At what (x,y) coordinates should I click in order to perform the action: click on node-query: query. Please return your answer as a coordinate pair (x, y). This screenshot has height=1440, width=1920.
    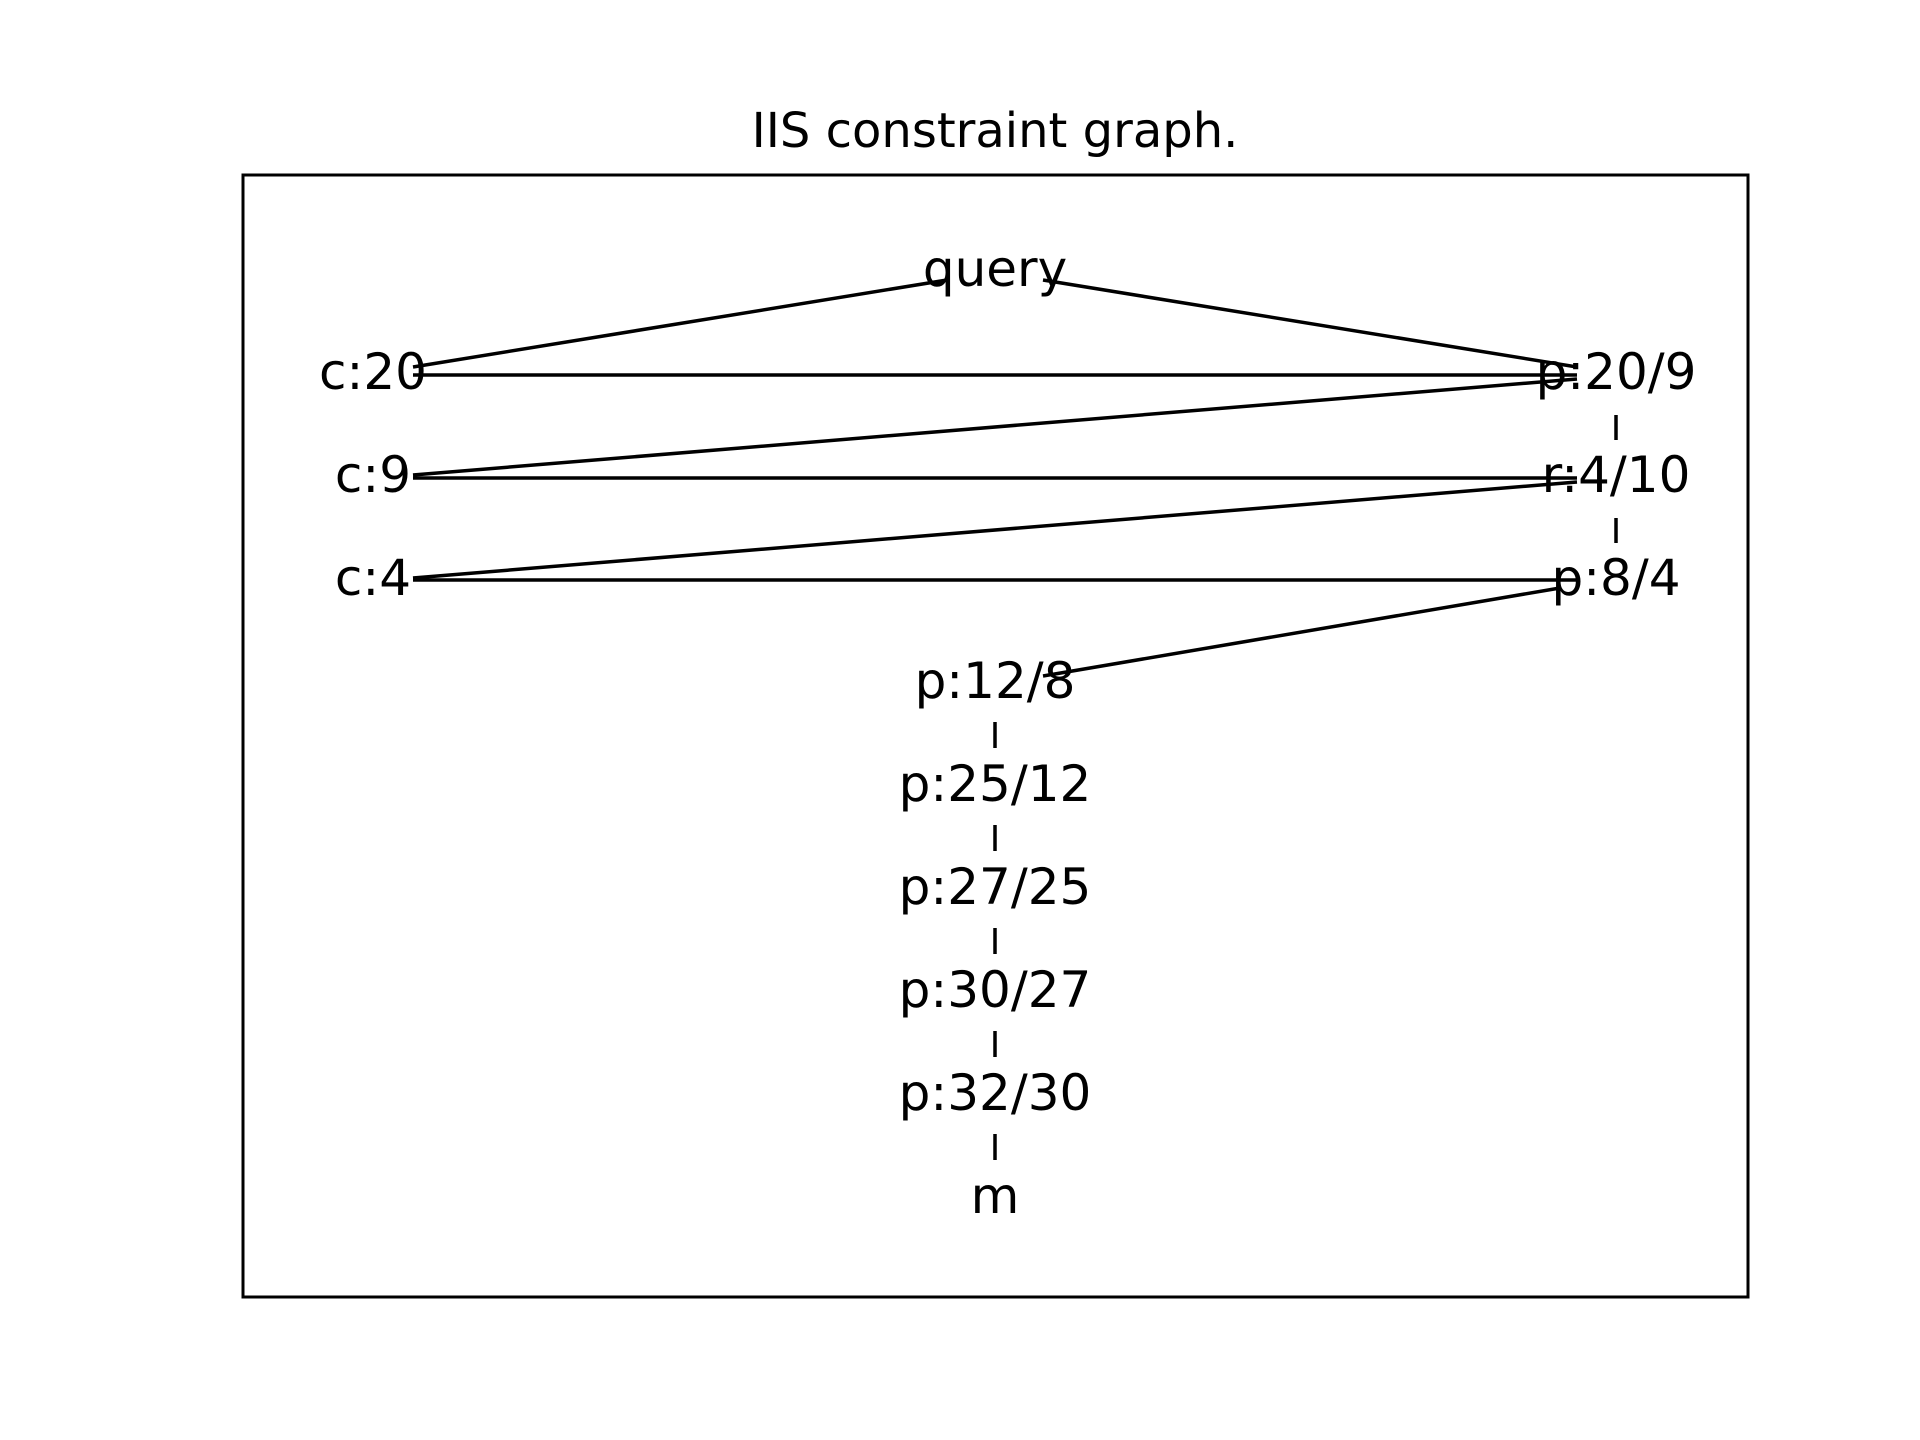
    Looking at the image, I should click on (995, 269).